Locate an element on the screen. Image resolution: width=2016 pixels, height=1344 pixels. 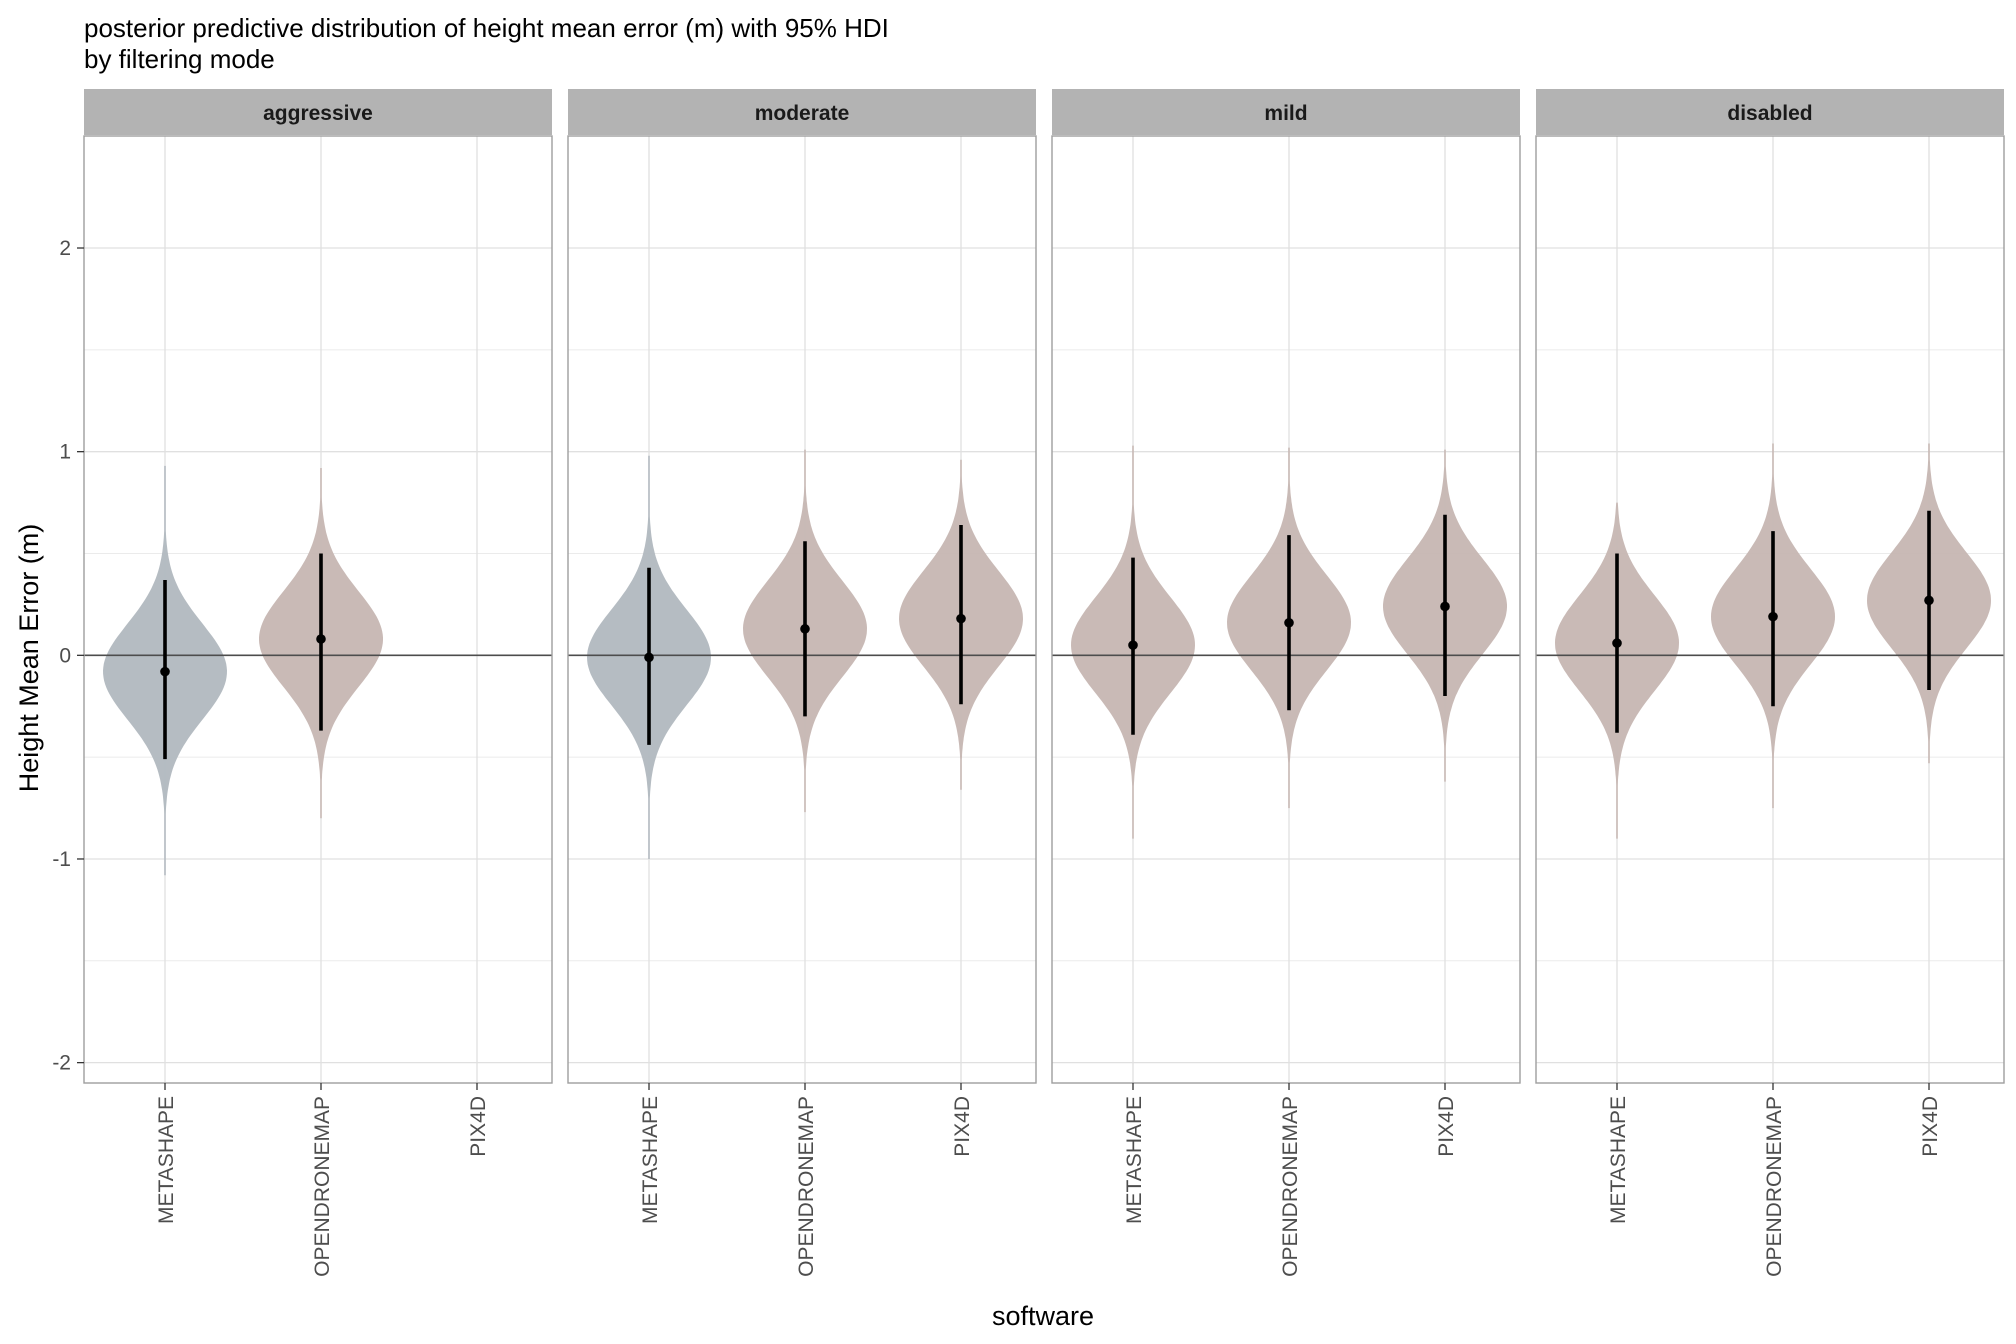
facet-strip-label: moderate is located at coordinates (802, 113).